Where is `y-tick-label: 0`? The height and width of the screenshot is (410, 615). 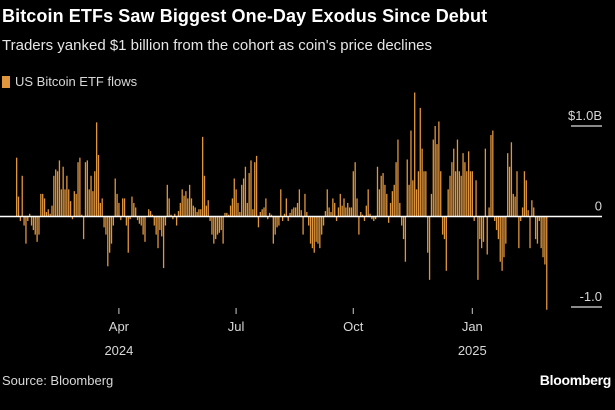 y-tick-label: 0 is located at coordinates (598, 206).